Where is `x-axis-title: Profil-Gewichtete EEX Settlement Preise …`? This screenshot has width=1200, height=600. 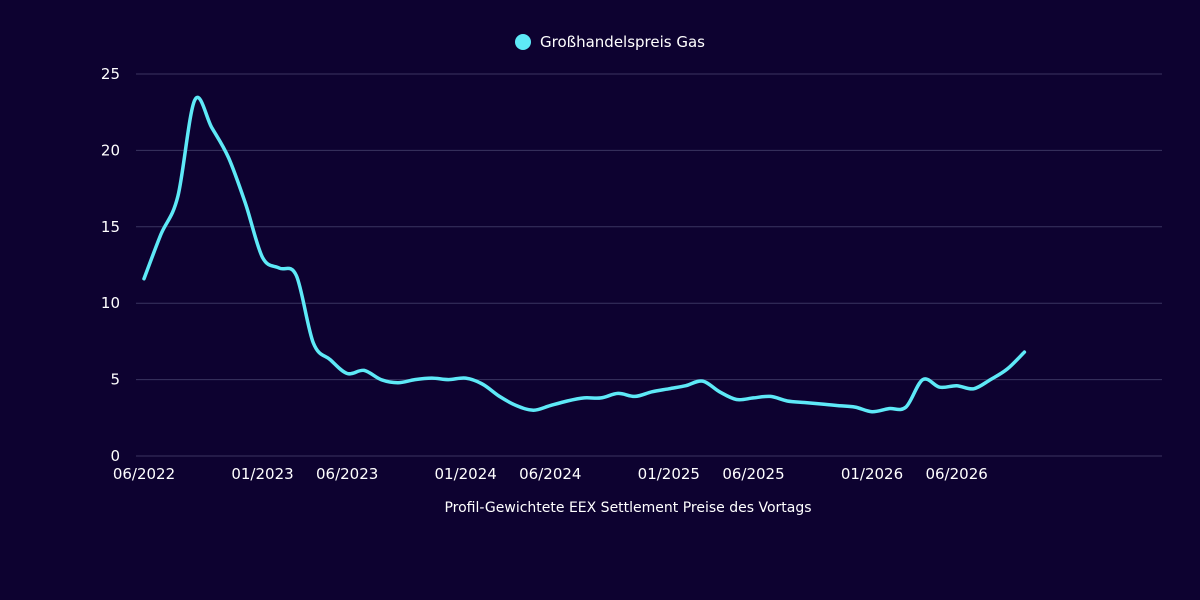
x-axis-title: Profil-Gewichtete EEX Settlement Preise … is located at coordinates (627, 508).